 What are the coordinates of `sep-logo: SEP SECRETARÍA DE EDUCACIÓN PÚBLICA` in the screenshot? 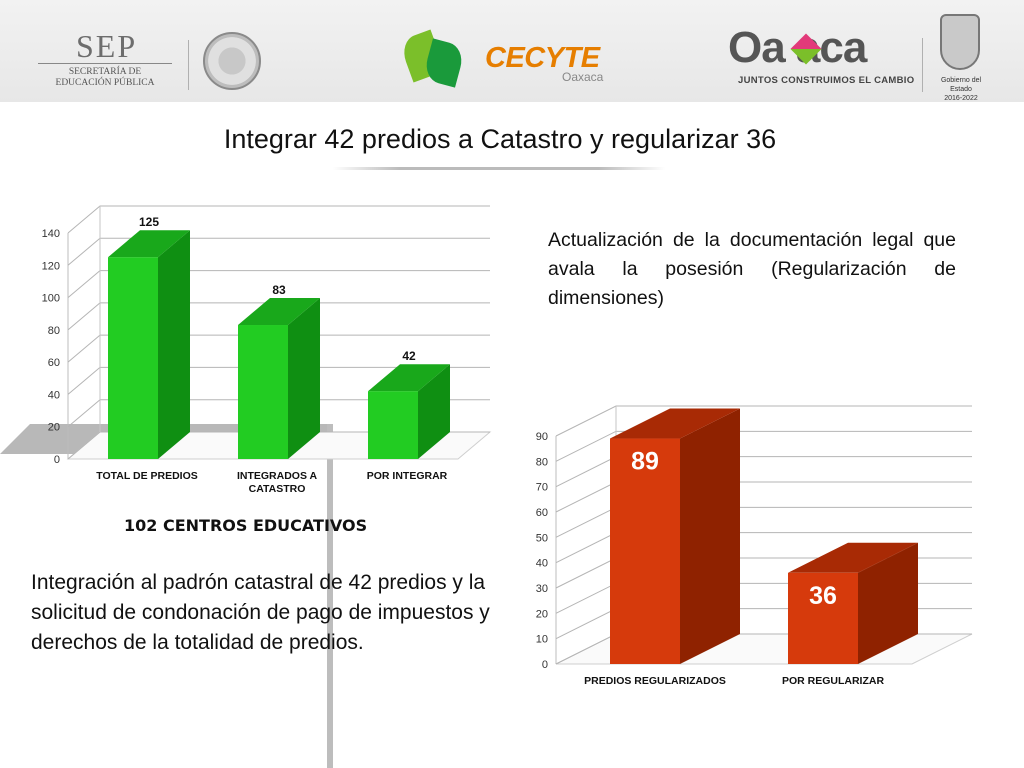 It's located at (106, 59).